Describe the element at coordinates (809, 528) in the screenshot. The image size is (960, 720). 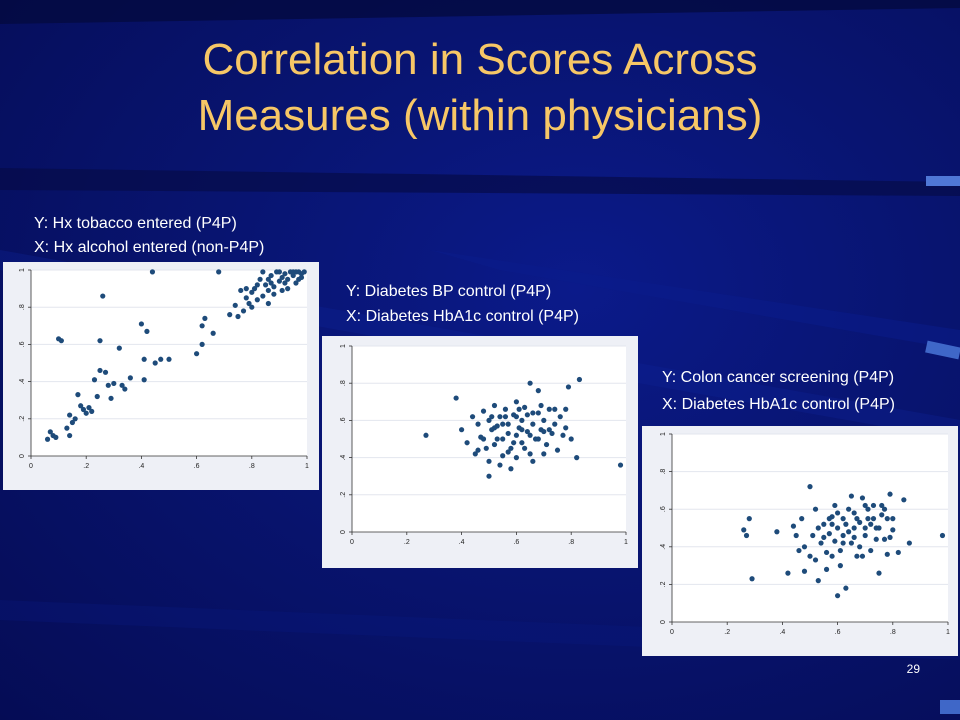
I see `chart3-axes` at that location.